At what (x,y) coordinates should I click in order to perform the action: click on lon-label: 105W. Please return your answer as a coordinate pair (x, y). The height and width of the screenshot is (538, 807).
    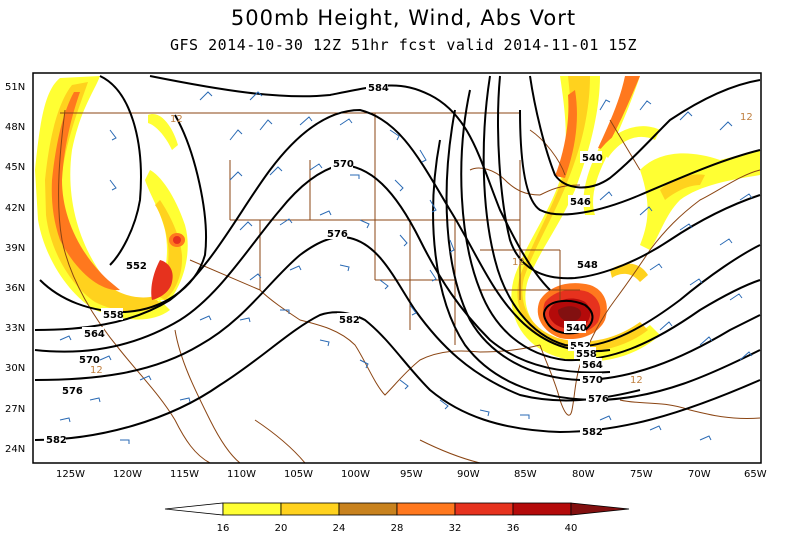
    Looking at the image, I should click on (298, 474).